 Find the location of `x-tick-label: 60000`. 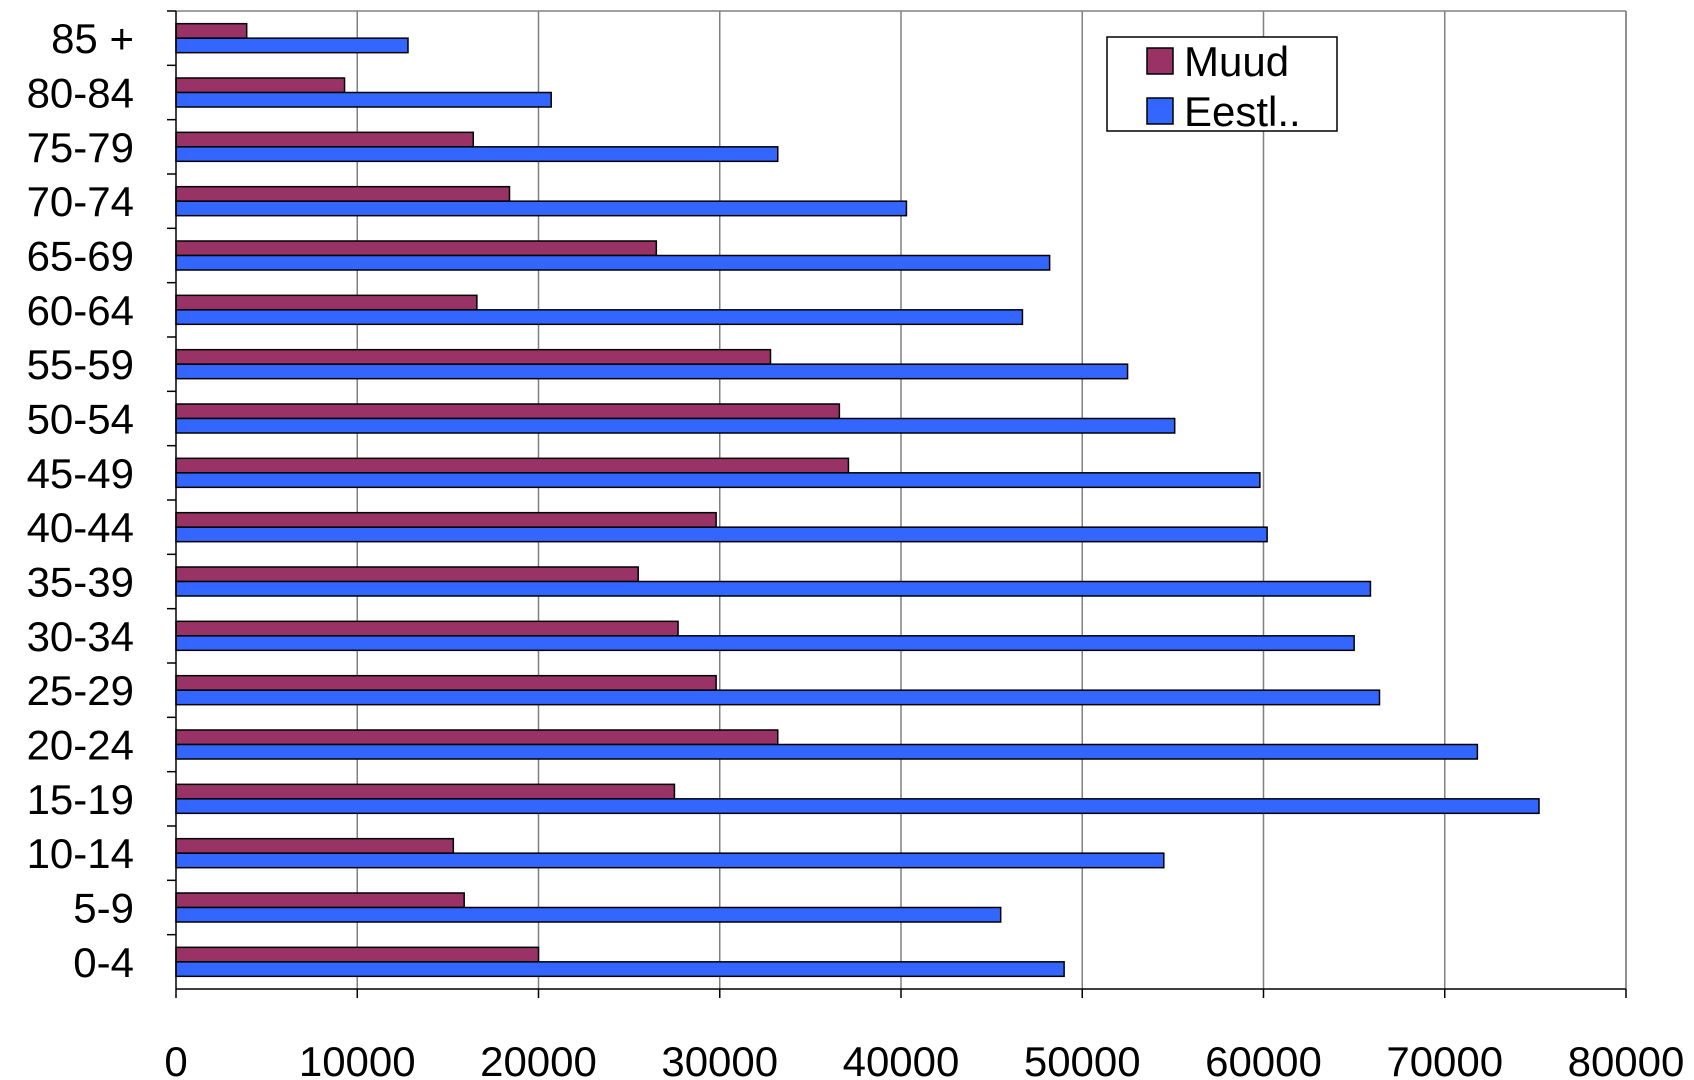

x-tick-label: 60000 is located at coordinates (1263, 1059).